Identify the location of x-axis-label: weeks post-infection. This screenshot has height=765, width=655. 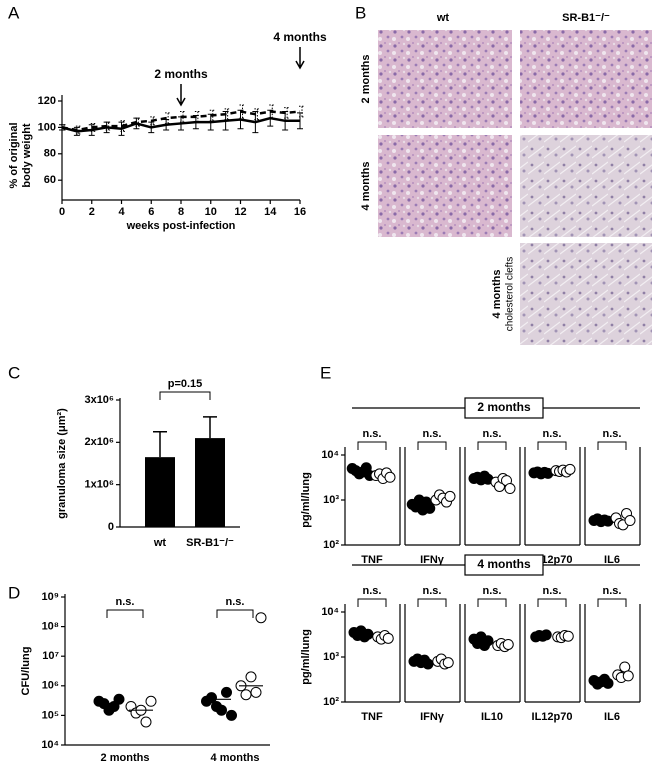
(181, 226).